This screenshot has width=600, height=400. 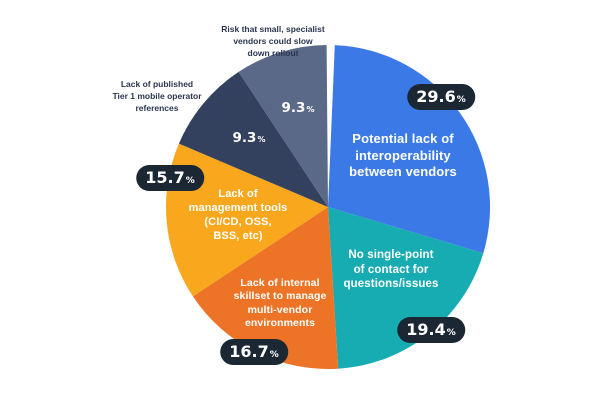 I want to click on value-badge-interoperability: 29.6%, so click(x=441, y=97).